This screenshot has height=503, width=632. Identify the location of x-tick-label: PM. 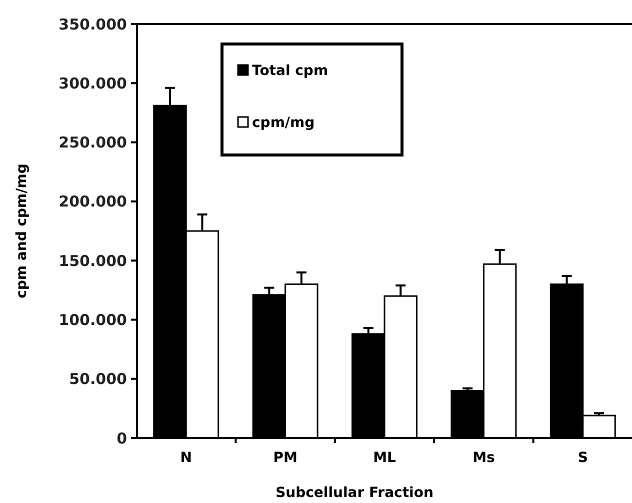
(285, 458).